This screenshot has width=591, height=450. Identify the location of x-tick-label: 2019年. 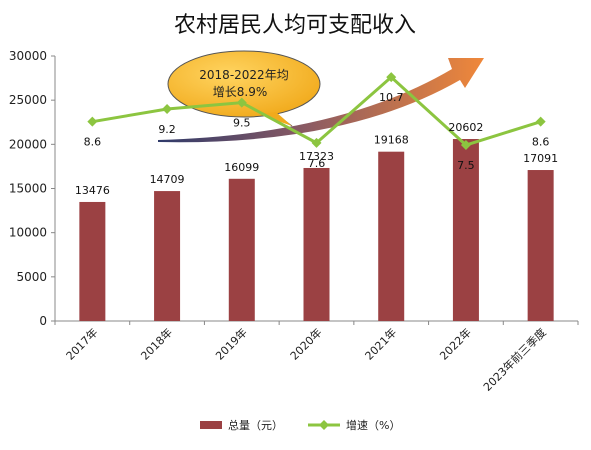
(230, 343).